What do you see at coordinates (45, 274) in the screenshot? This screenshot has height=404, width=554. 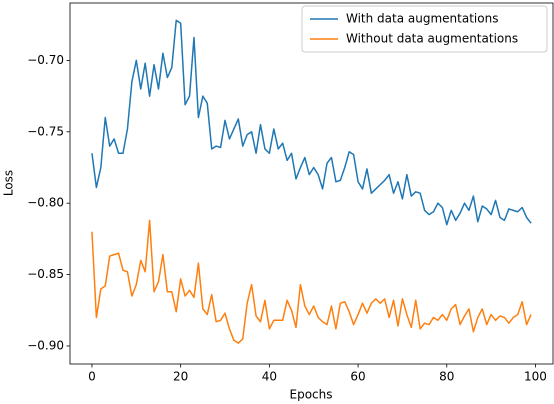 I see `y-tick-label: −0.85` at bounding box center [45, 274].